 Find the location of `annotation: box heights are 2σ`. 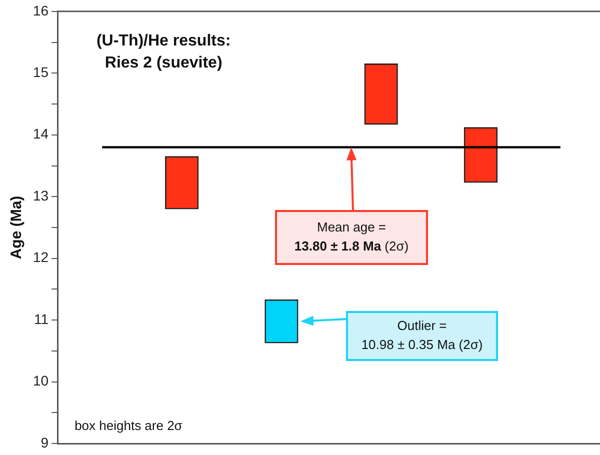

annotation: box heights are 2σ is located at coordinates (128, 426).